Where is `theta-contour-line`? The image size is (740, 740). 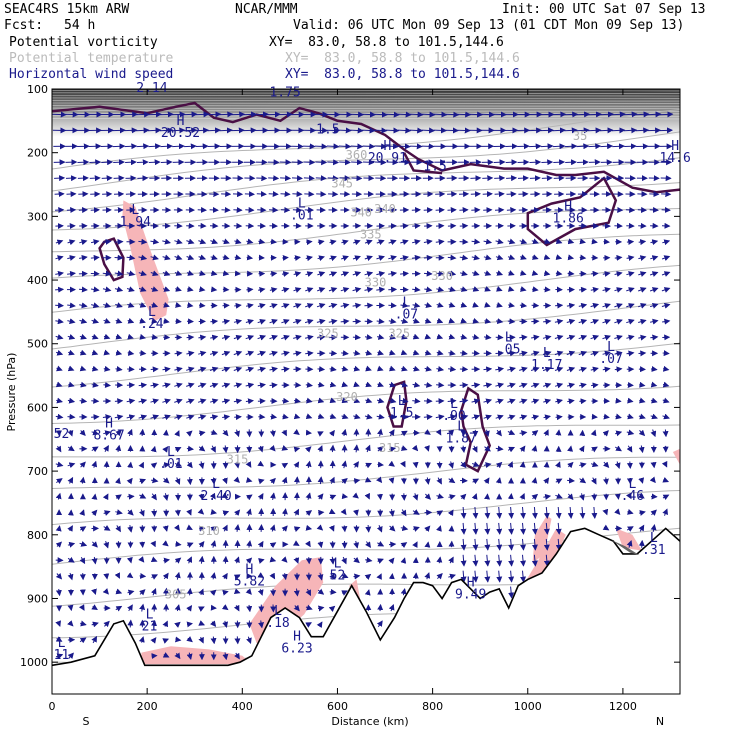
theta-contour-line is located at coordinates (366, 404).